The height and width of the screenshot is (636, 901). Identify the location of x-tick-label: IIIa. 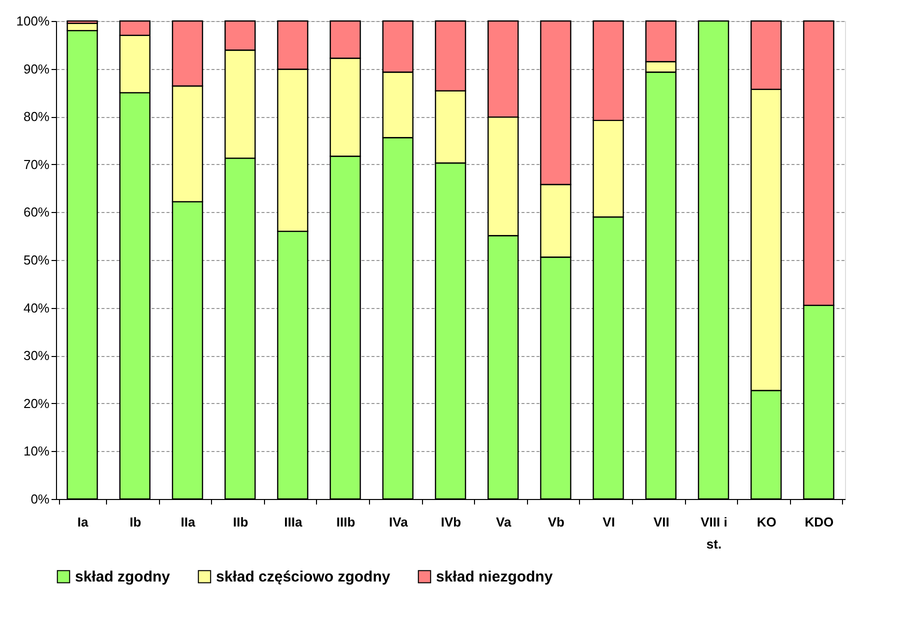
(293, 522).